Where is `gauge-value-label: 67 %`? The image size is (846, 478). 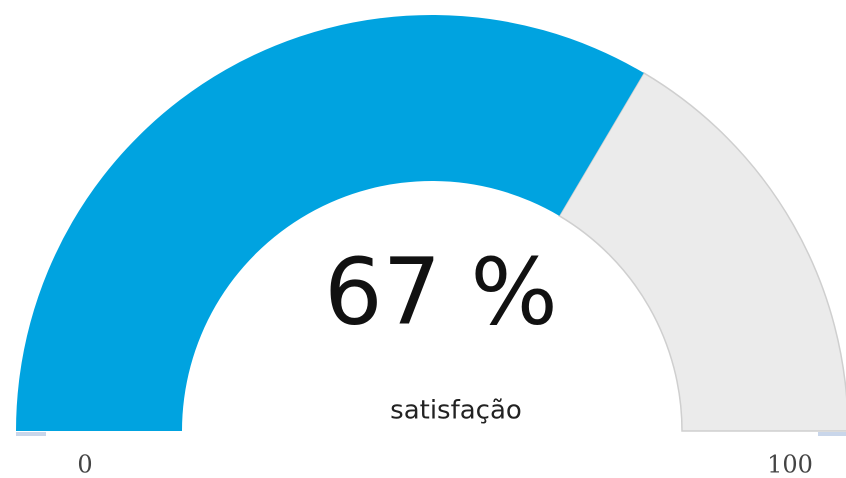
gauge-value-label: 67 % is located at coordinates (441, 291).